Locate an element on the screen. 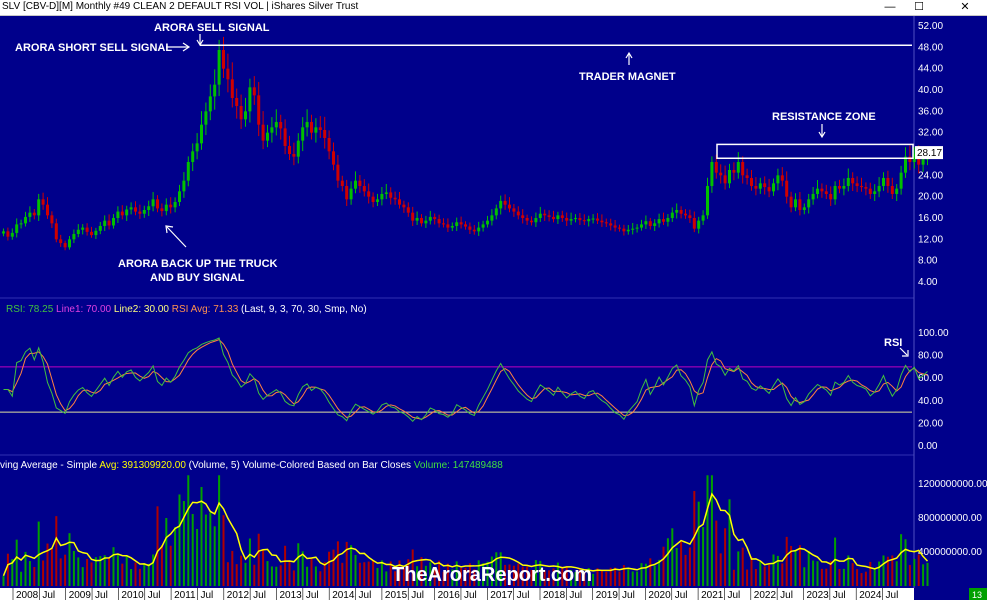 The image size is (987, 600). x-tick-label: 2014 is located at coordinates (343, 595).